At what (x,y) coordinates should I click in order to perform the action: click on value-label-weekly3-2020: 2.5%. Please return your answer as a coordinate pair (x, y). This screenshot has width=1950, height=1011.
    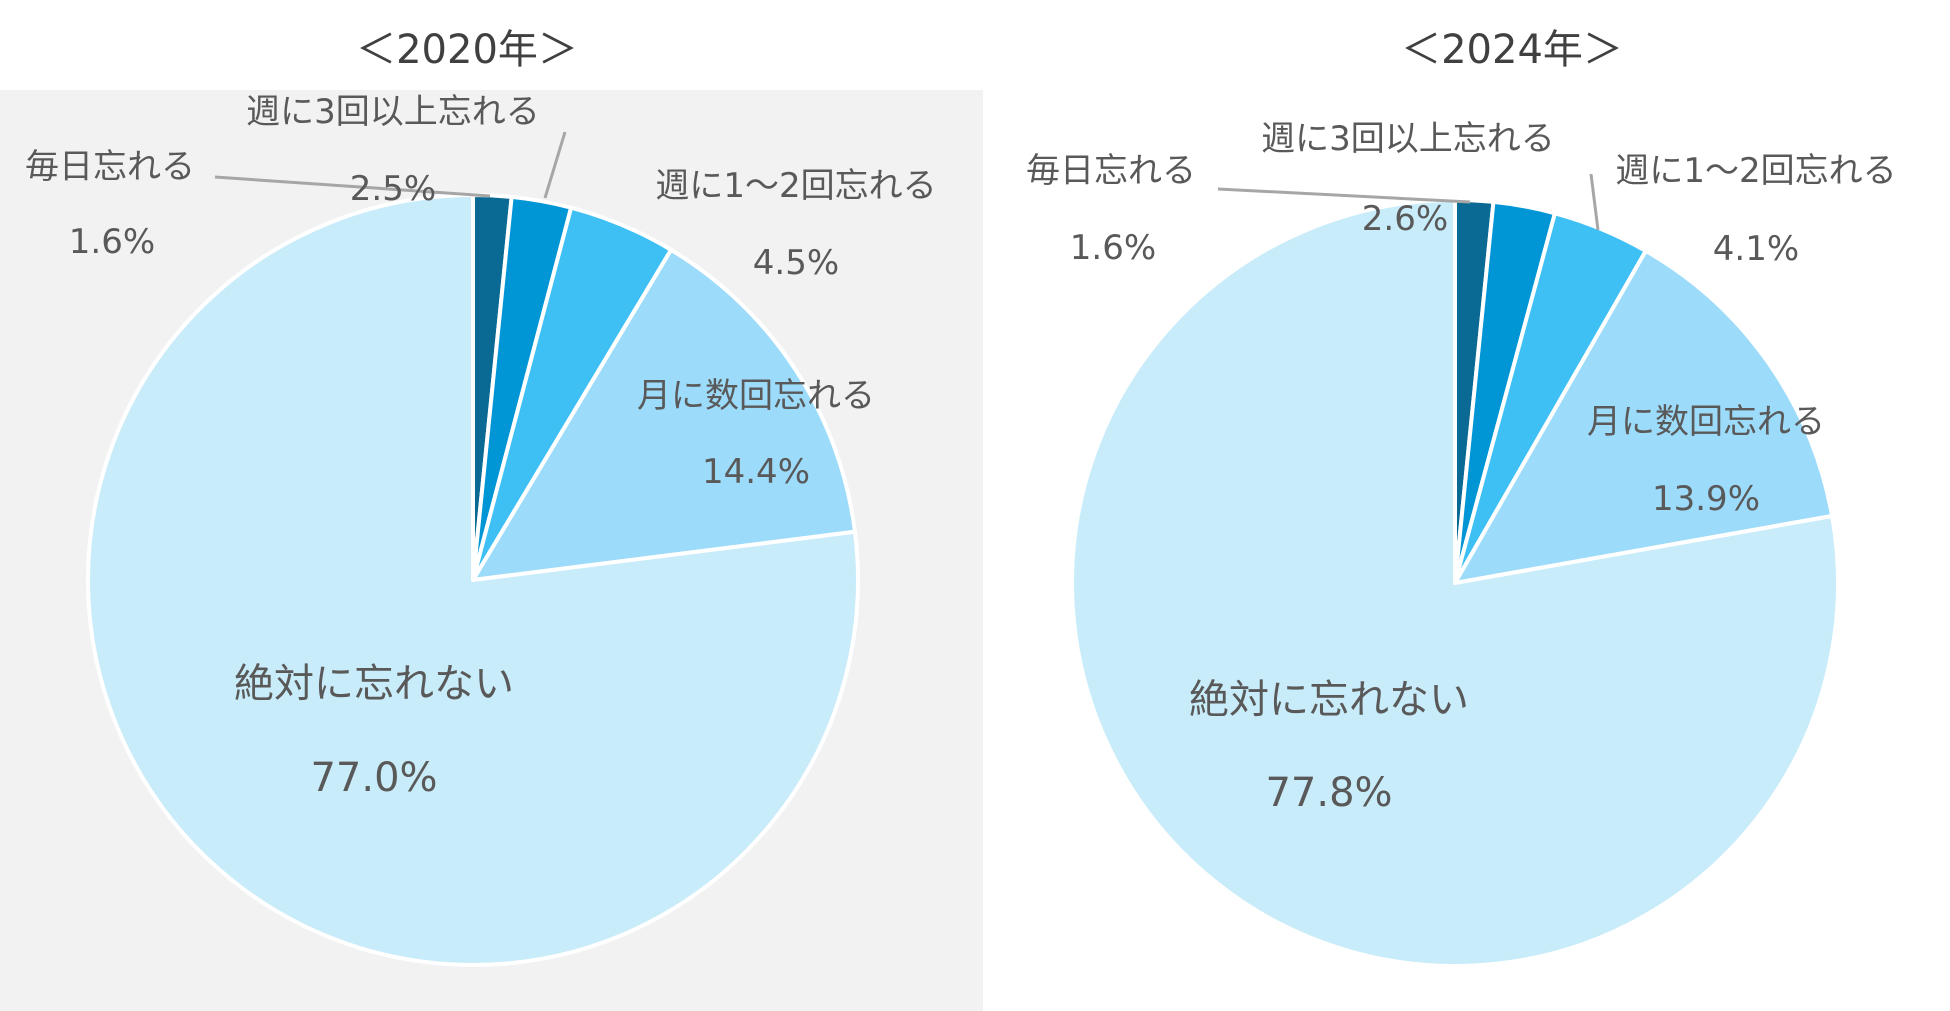
    Looking at the image, I should click on (393, 189).